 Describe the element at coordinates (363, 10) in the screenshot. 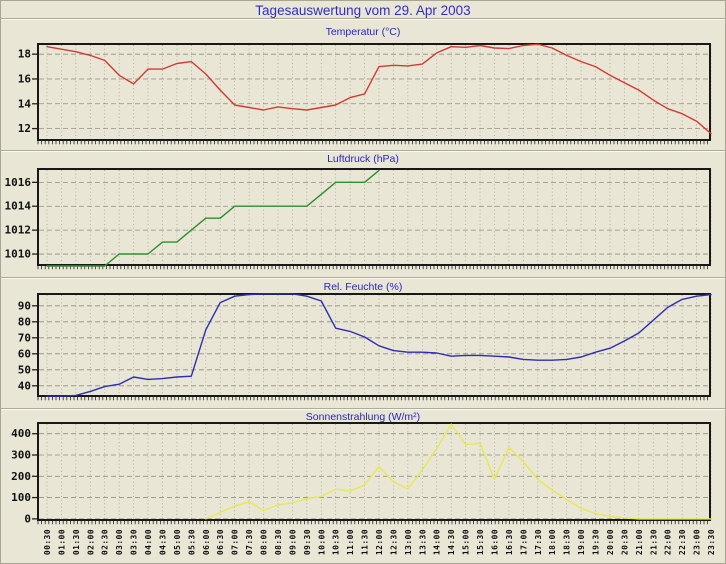

I see `page-title: Tagesauswertung vom 29. Apr 2003` at that location.